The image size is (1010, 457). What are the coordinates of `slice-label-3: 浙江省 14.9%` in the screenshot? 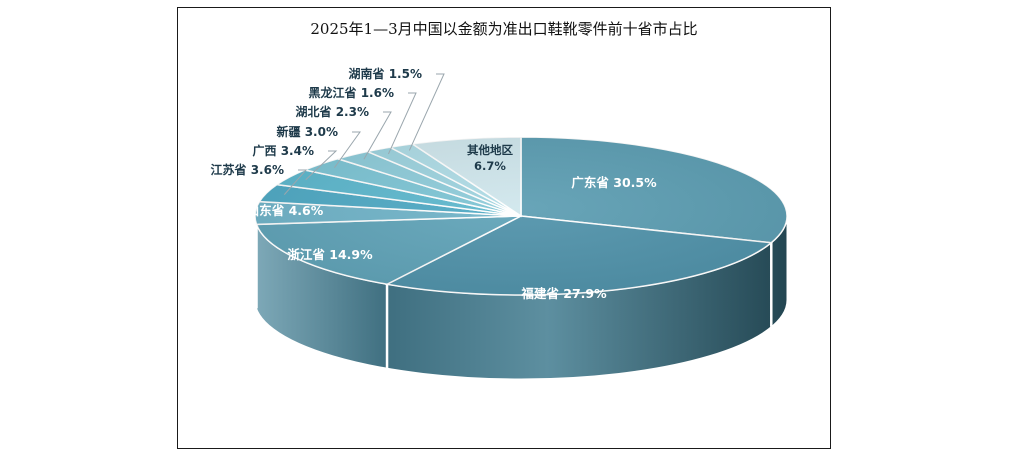 It's located at (330, 254).